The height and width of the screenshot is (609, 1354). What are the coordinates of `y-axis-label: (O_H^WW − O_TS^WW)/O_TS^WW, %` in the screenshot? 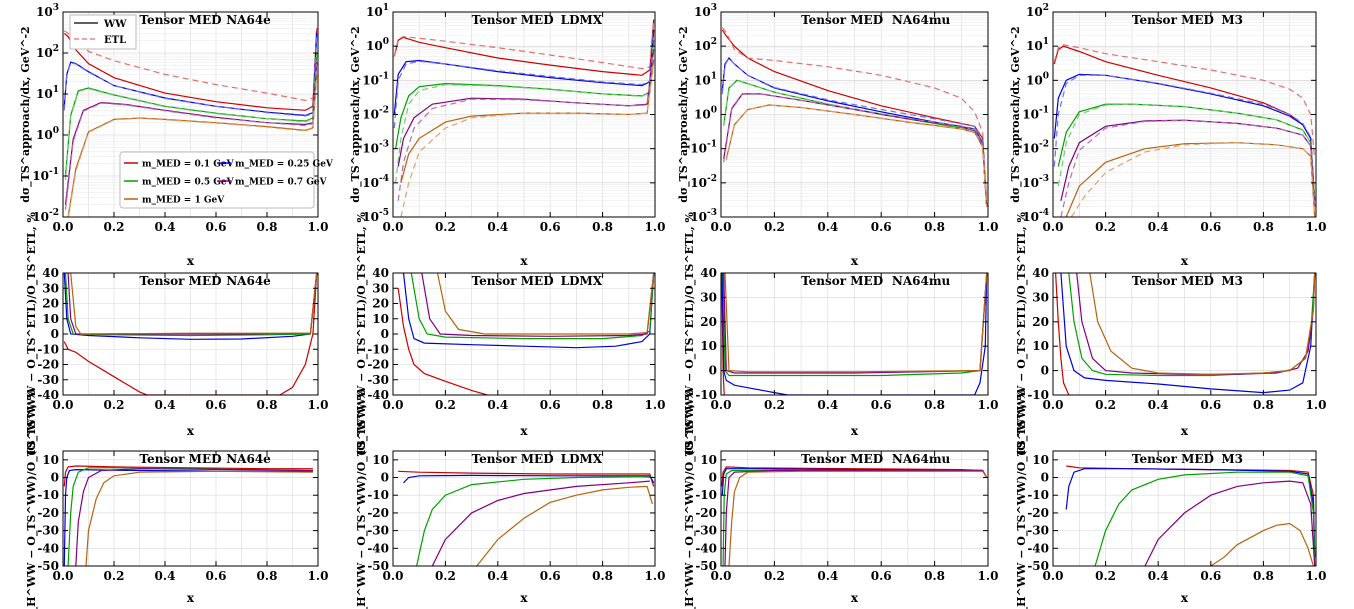 It's located at (690, 499).